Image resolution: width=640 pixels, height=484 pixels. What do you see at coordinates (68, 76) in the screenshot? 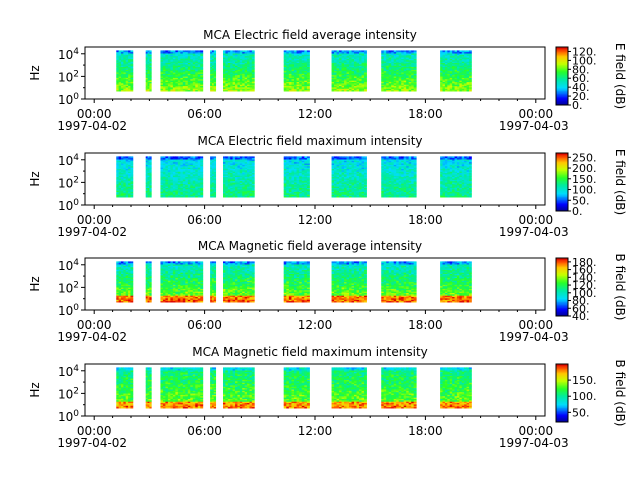
I see `y-tick-label: 102` at bounding box center [68, 76].